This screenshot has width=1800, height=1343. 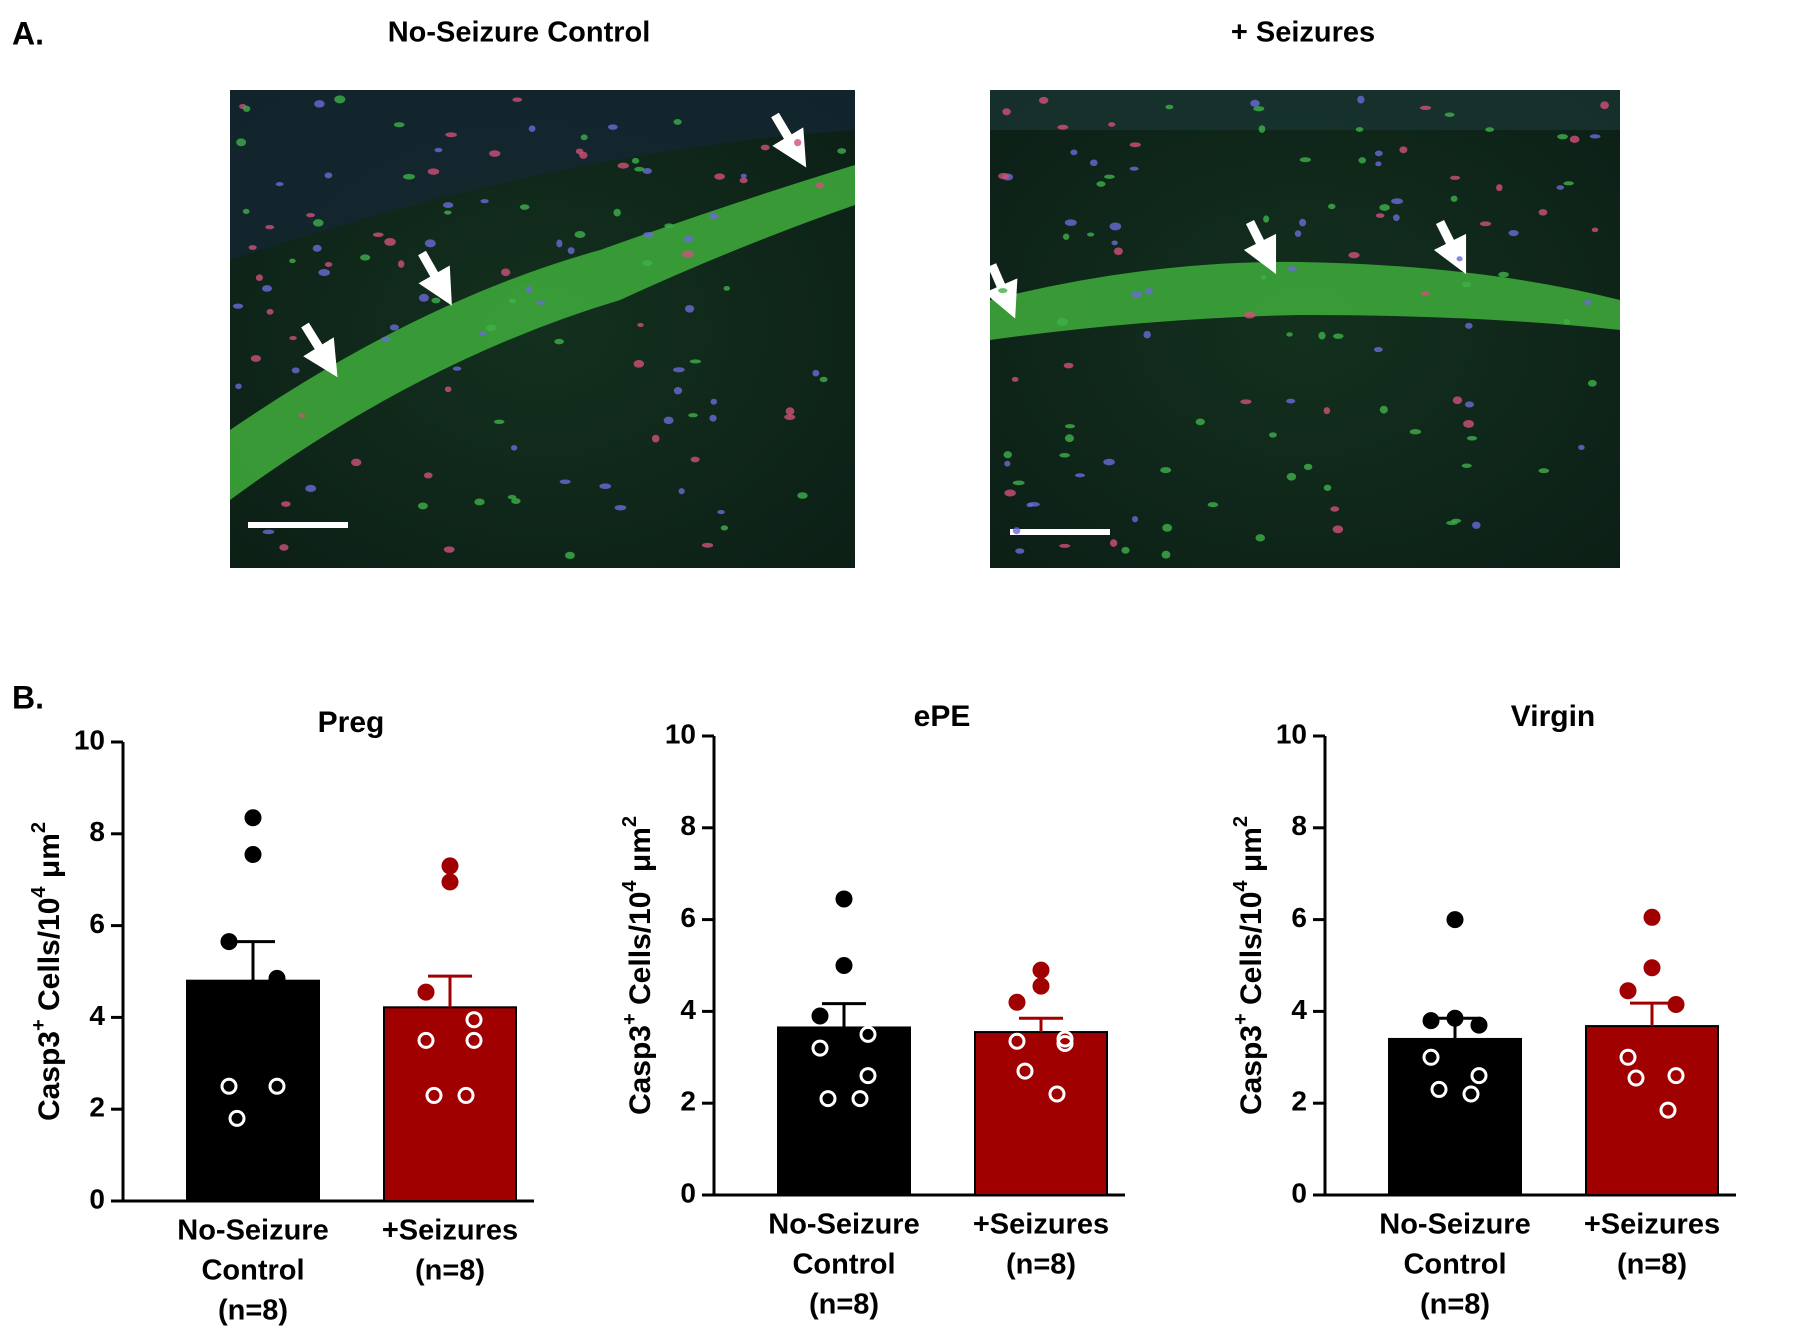 What do you see at coordinates (1251, 853) in the screenshot?
I see `y-axis-label-part: μm` at bounding box center [1251, 853].